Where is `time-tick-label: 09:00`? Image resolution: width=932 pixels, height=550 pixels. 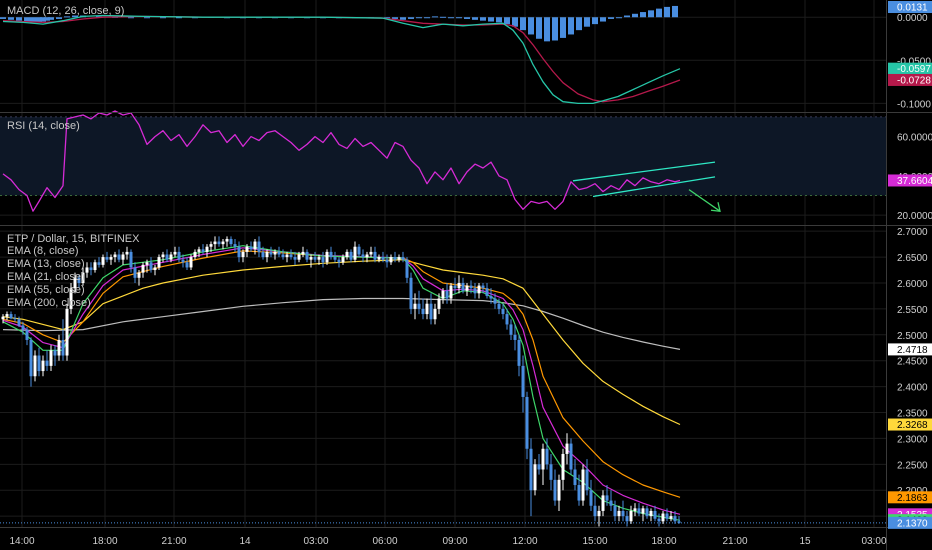 time-tick-label: 09:00 is located at coordinates (454, 541).